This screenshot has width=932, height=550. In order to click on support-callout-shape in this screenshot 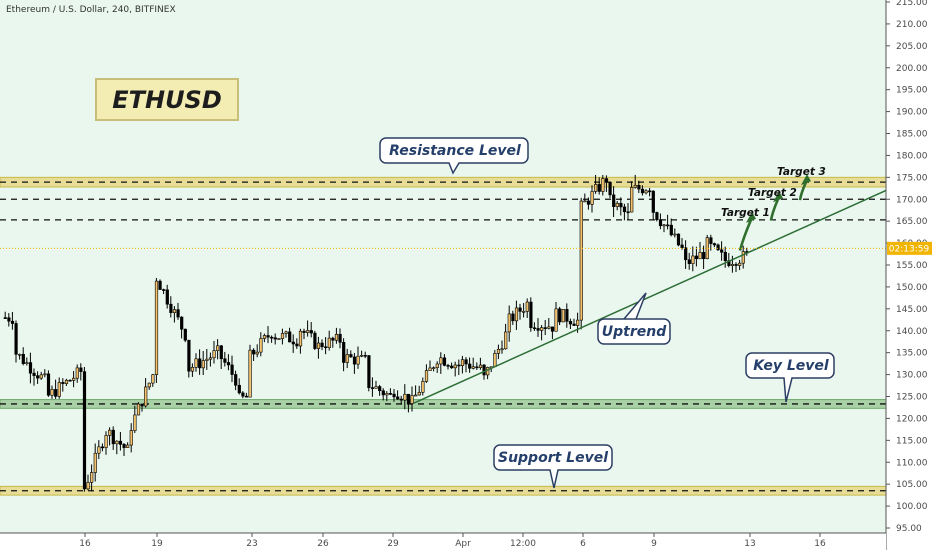, I will do `click(553, 466)`.